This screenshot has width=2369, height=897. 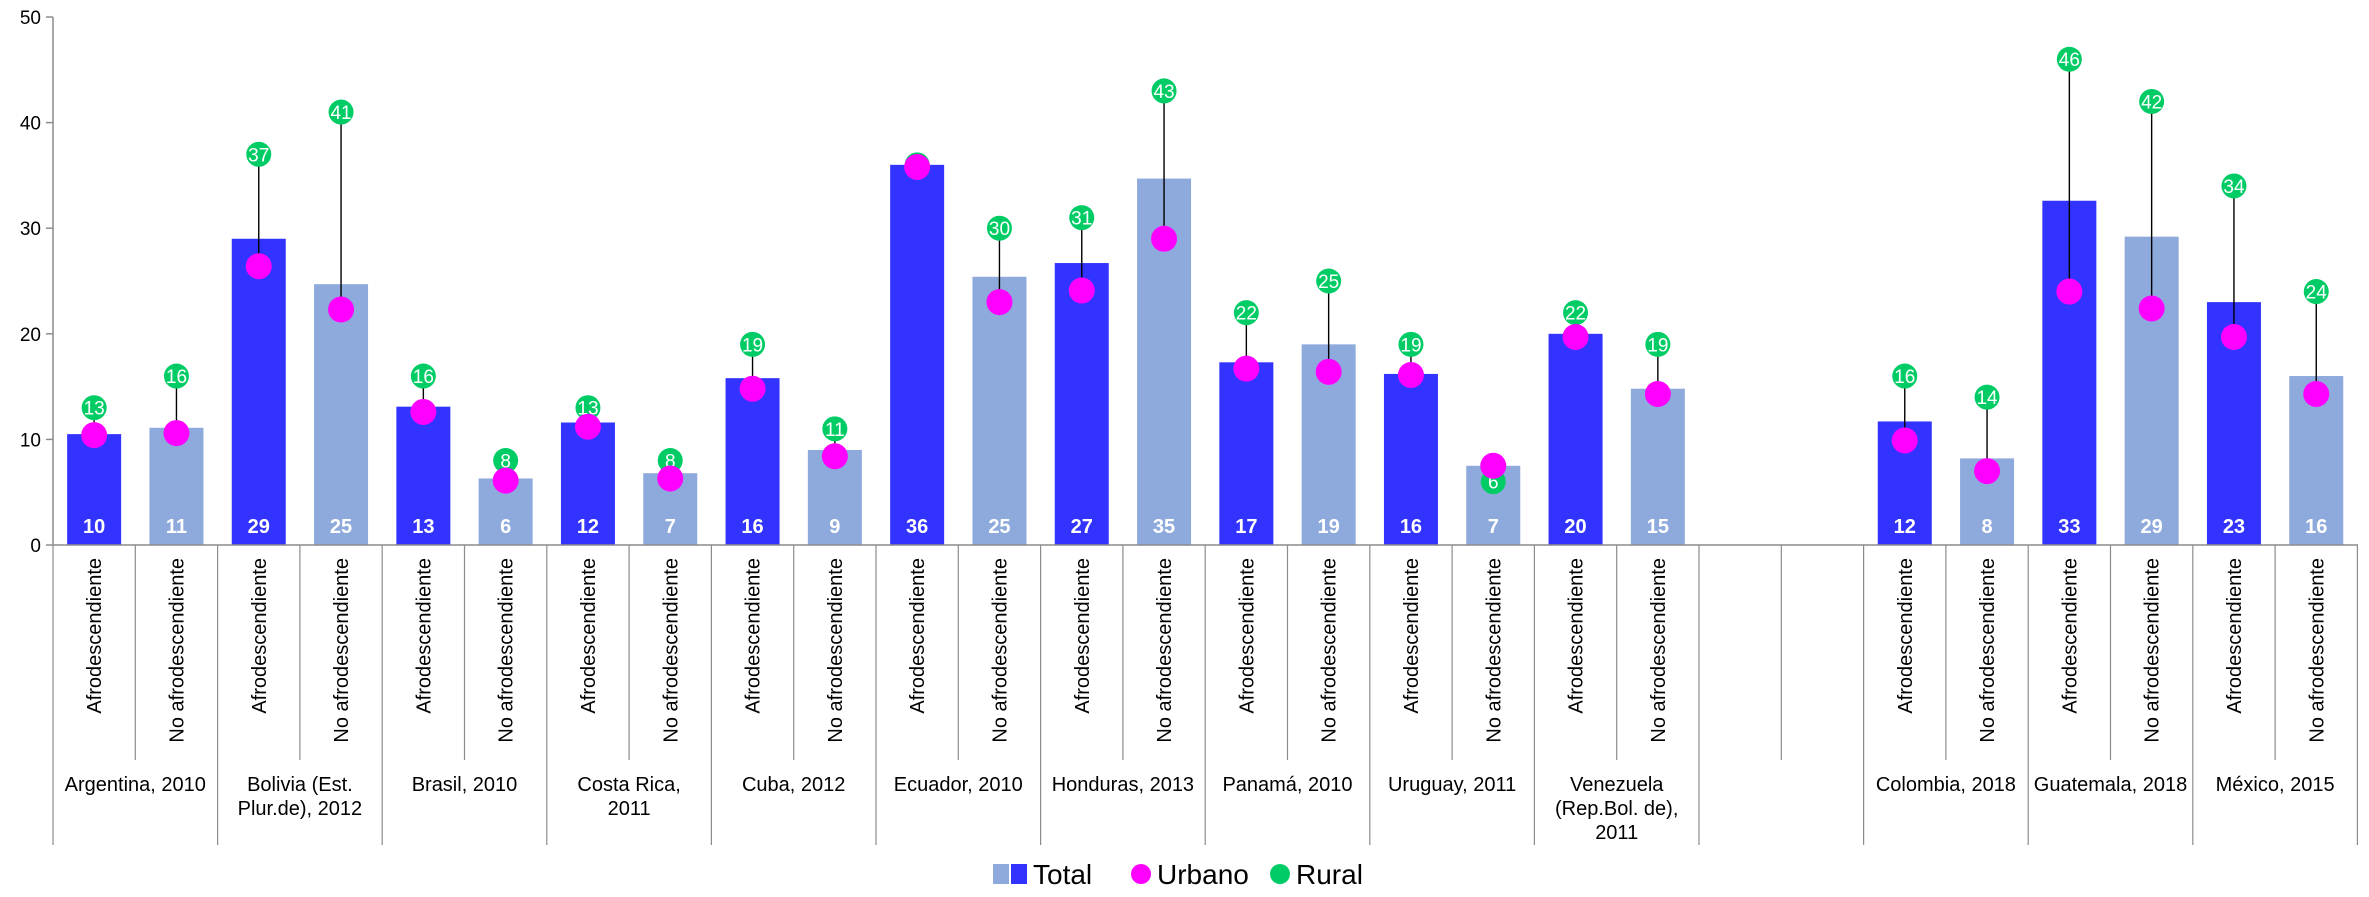 I want to click on group-label: Argentina, 2010, so click(x=135, y=785).